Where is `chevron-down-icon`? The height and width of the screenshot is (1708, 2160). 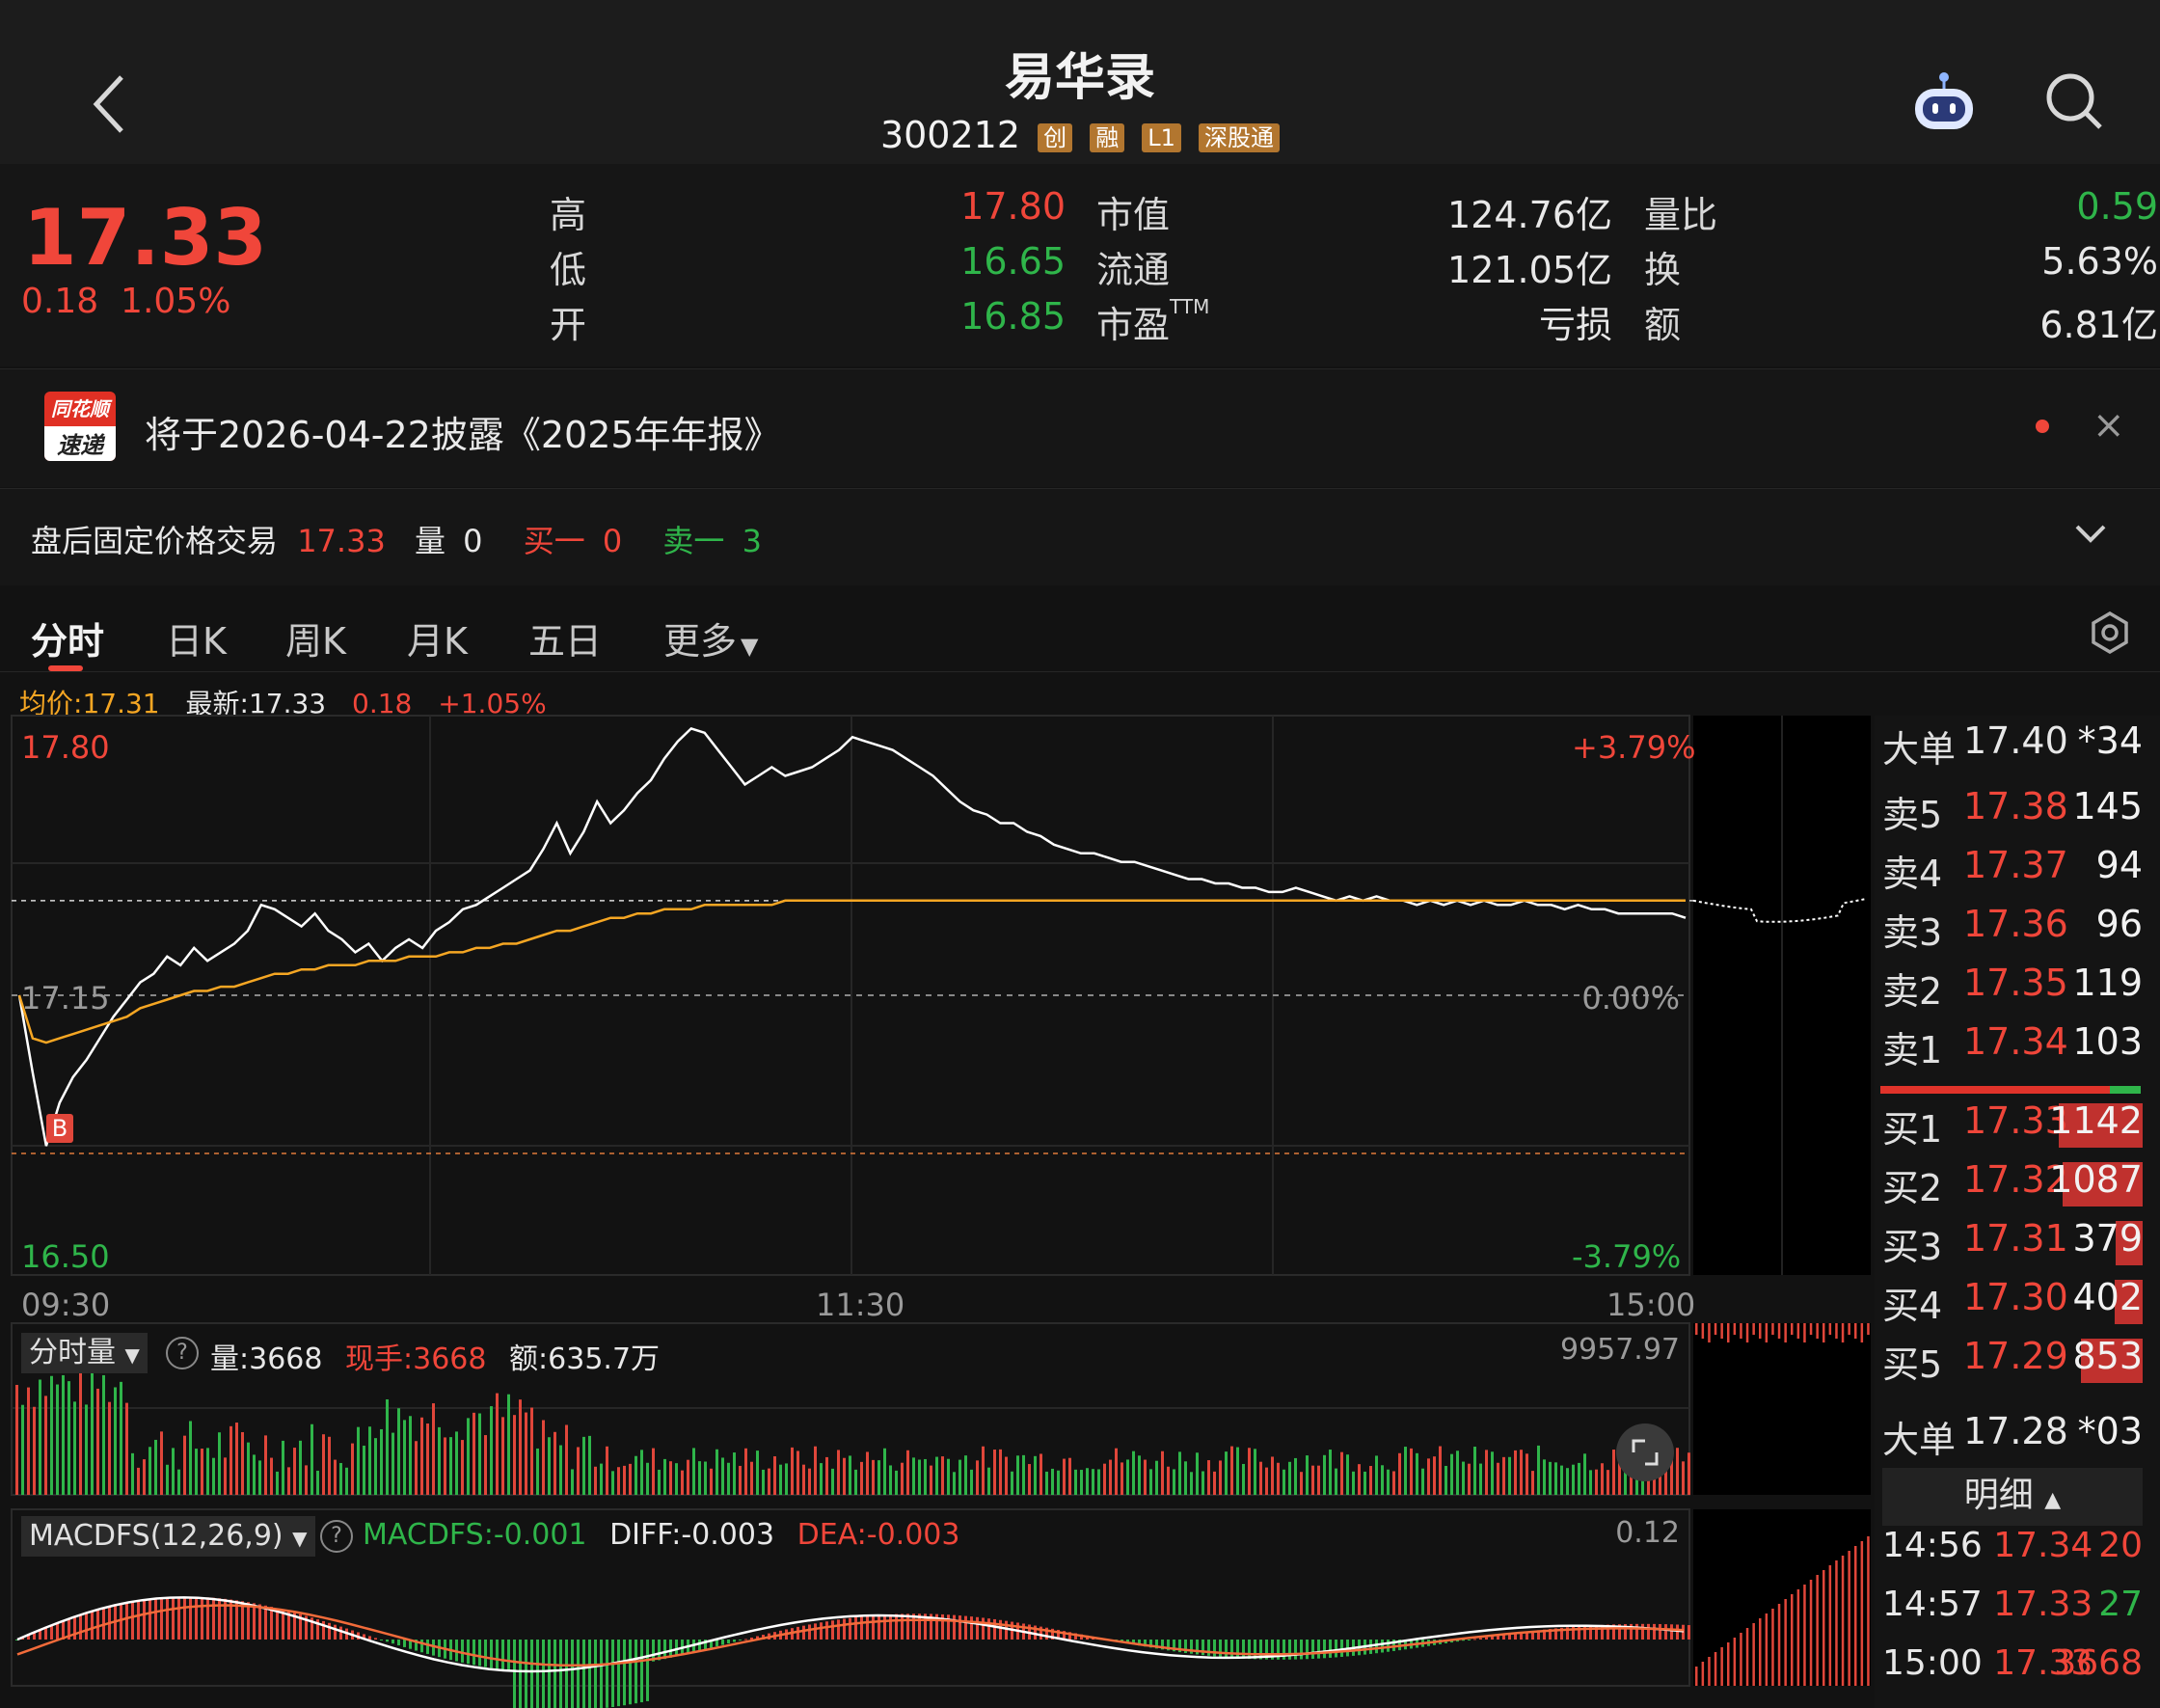 chevron-down-icon is located at coordinates (2090, 533).